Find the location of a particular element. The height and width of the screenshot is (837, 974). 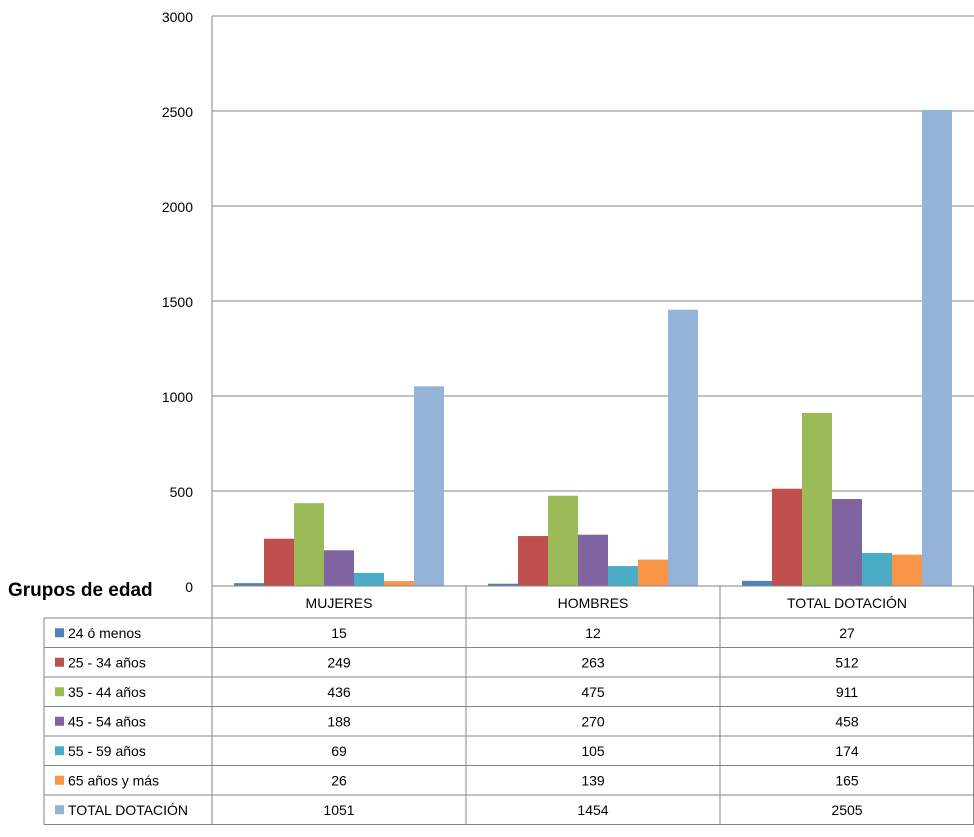

y-tick-label: 1000 is located at coordinates (177, 397).